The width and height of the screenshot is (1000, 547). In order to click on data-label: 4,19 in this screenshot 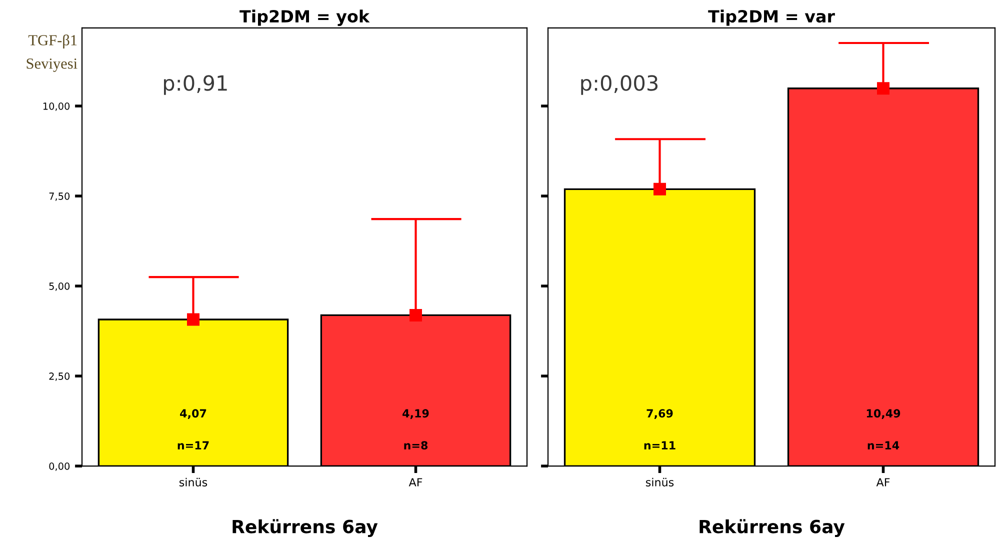, I will do `click(415, 414)`.